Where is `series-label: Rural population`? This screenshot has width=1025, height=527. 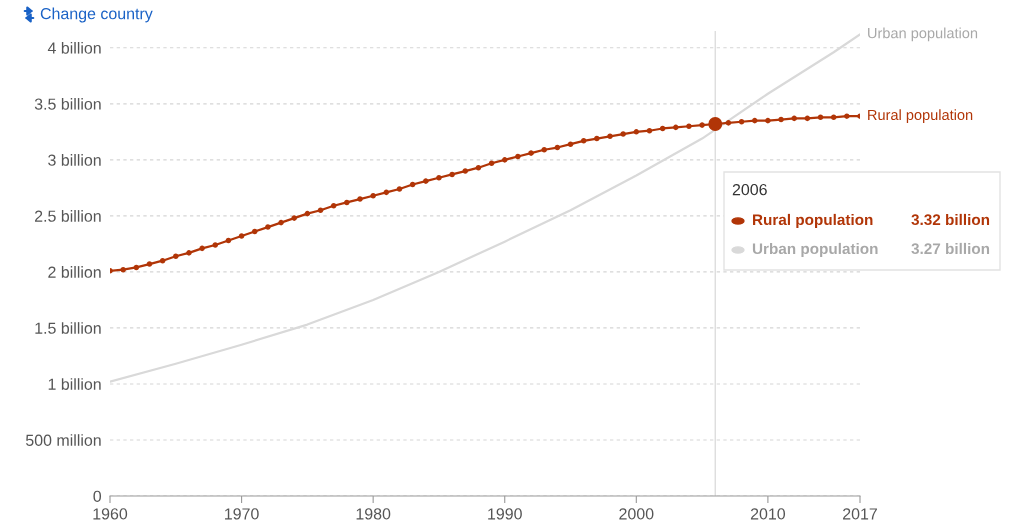
series-label: Rural population is located at coordinates (920, 116).